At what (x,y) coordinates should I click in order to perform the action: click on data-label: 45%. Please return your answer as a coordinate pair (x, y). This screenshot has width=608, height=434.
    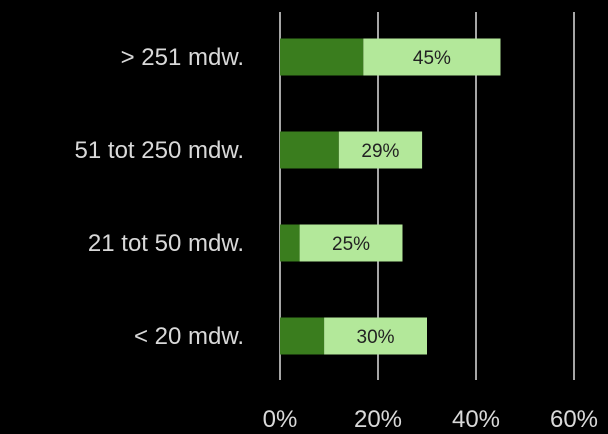
    Looking at the image, I should click on (432, 58).